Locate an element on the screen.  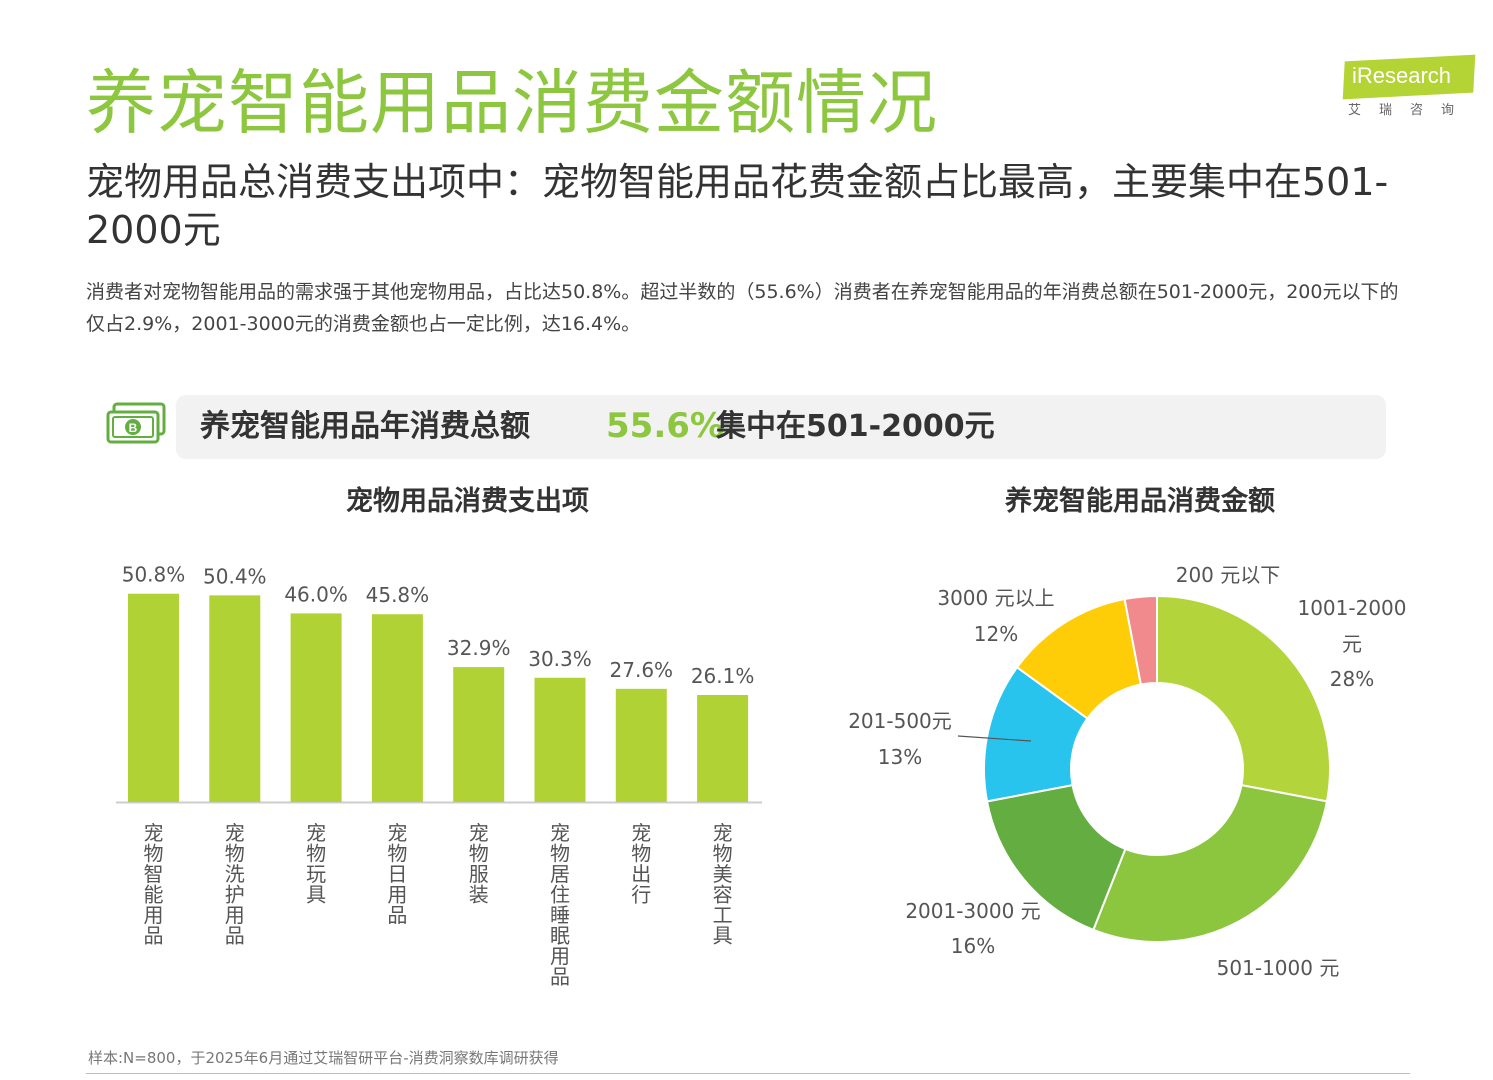
banner-label: 养宠智能用品年消费总额 is located at coordinates (365, 426).